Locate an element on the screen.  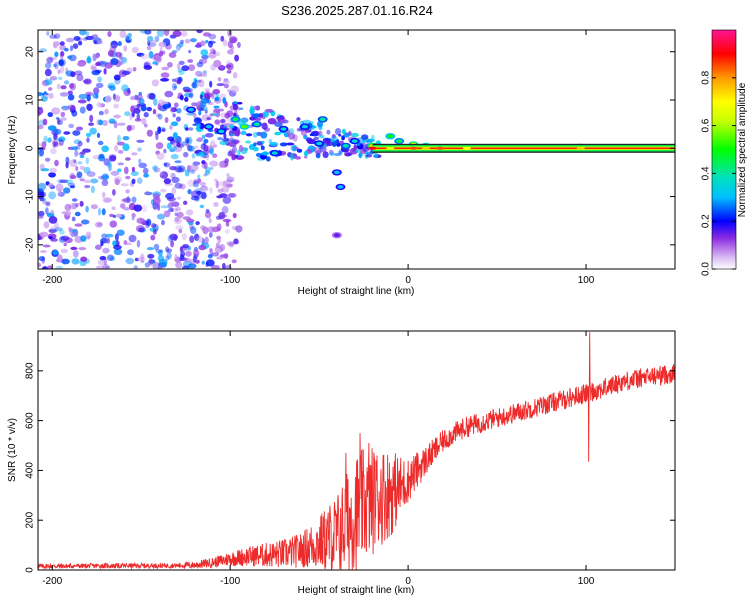
spectrogram-x-tick-label: 0 is located at coordinates (408, 280).